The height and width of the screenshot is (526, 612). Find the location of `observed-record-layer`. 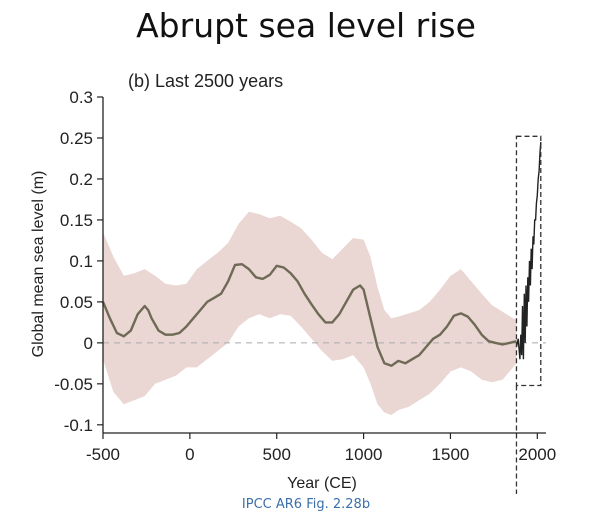

observed-record-layer is located at coordinates (528, 251).